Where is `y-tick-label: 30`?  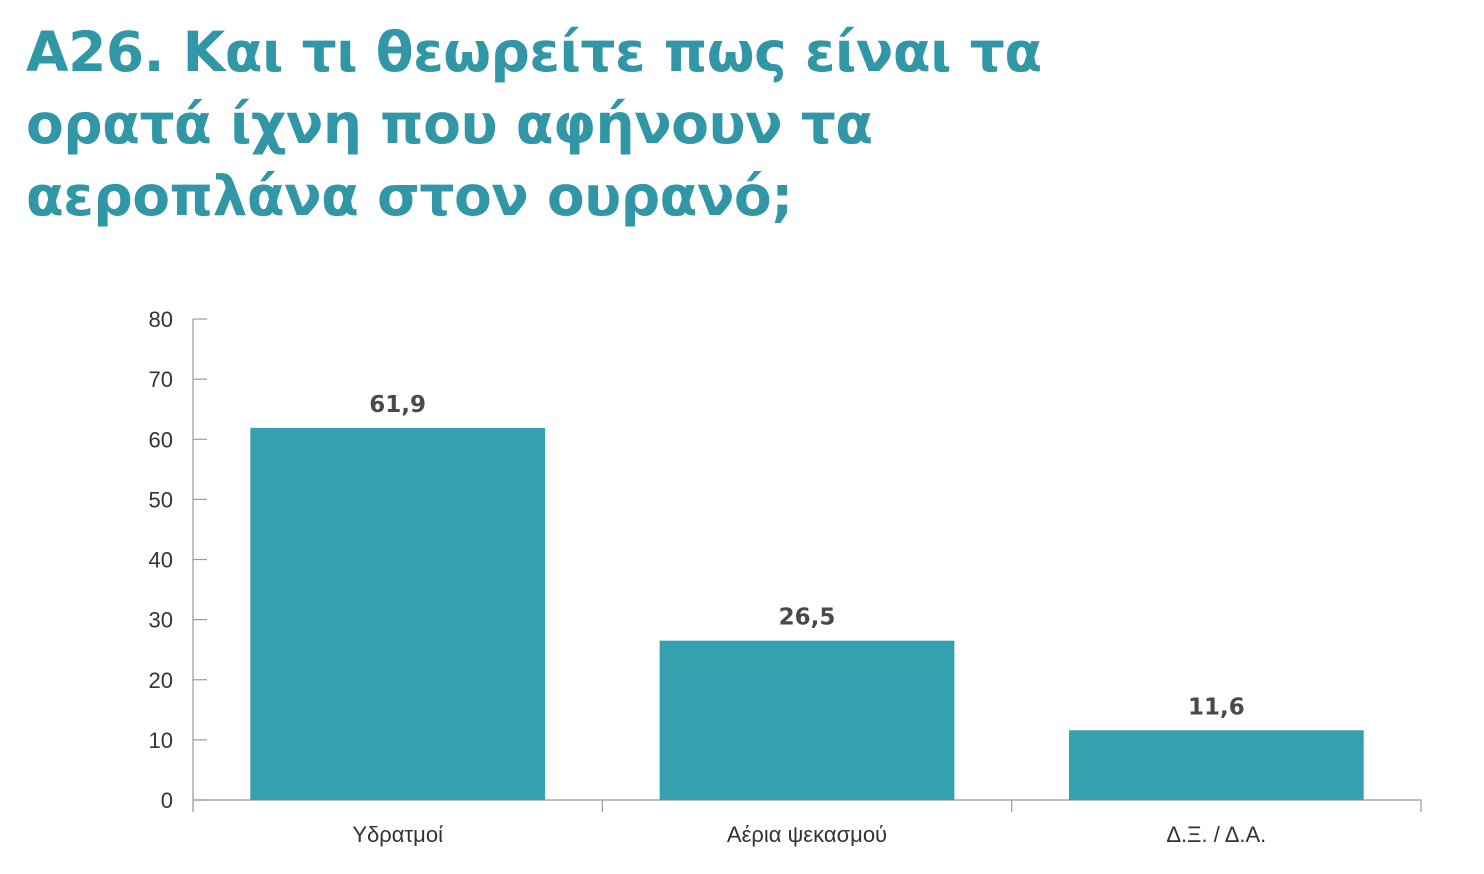
y-tick-label: 30 is located at coordinates (161, 620).